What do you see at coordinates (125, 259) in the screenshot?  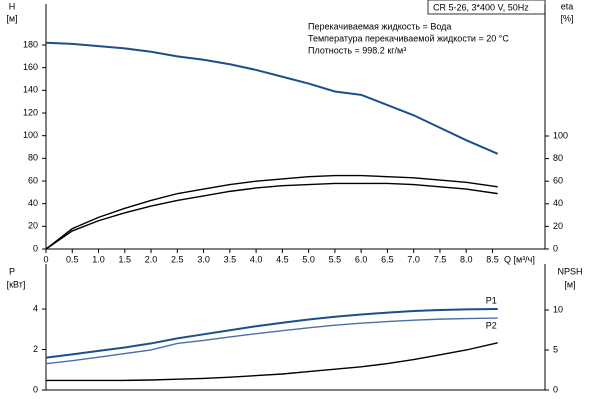 I see `x-tick-label: 1.5` at bounding box center [125, 259].